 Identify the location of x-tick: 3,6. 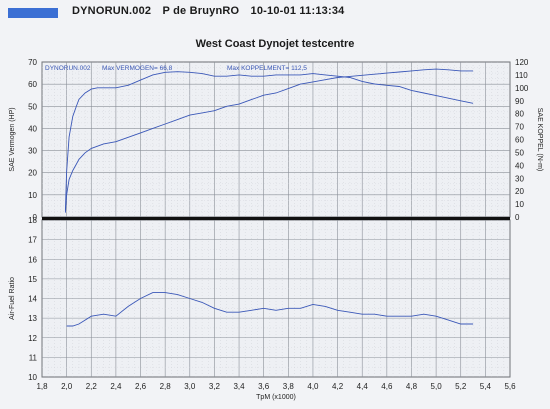
(264, 386).